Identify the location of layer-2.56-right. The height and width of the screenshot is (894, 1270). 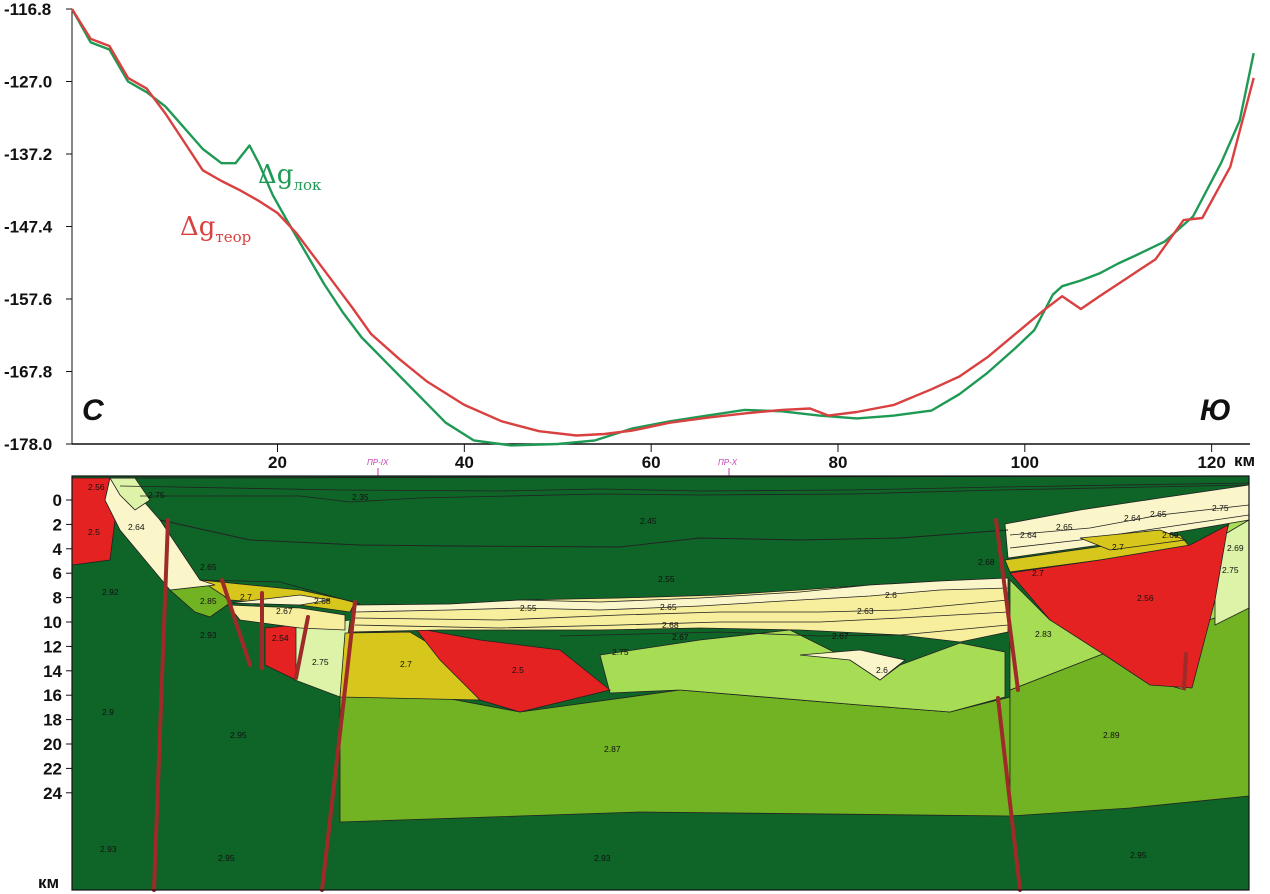
(1119, 606).